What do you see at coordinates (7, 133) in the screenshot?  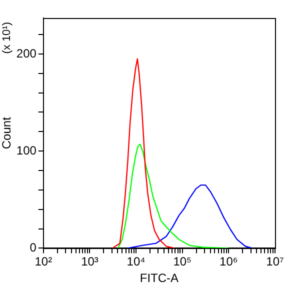 I see `y-axis-title: Count` at bounding box center [7, 133].